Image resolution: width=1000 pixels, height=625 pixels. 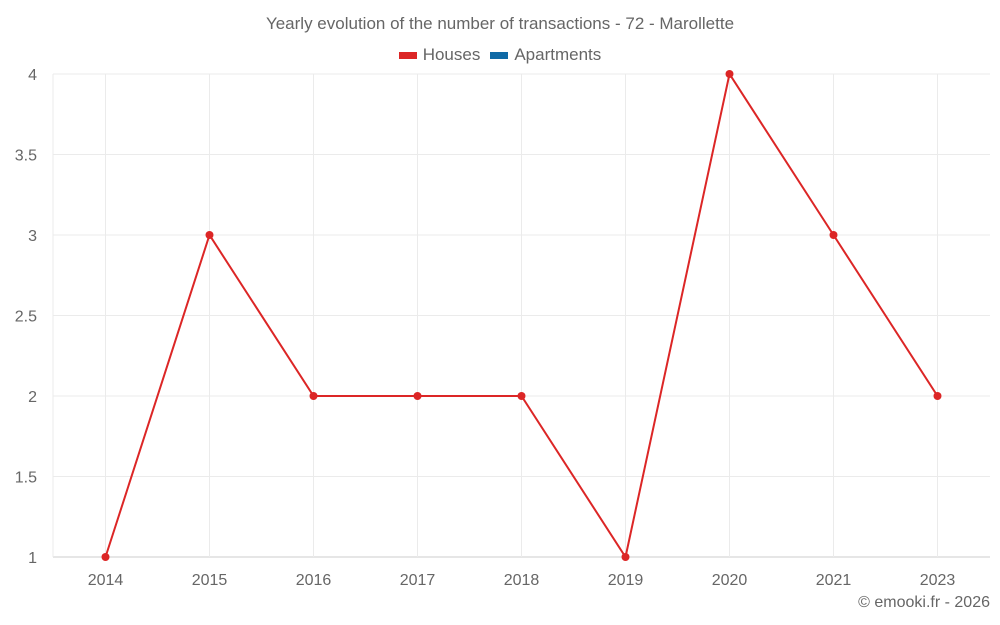 I want to click on y-tick-label: 4, so click(x=32, y=75).